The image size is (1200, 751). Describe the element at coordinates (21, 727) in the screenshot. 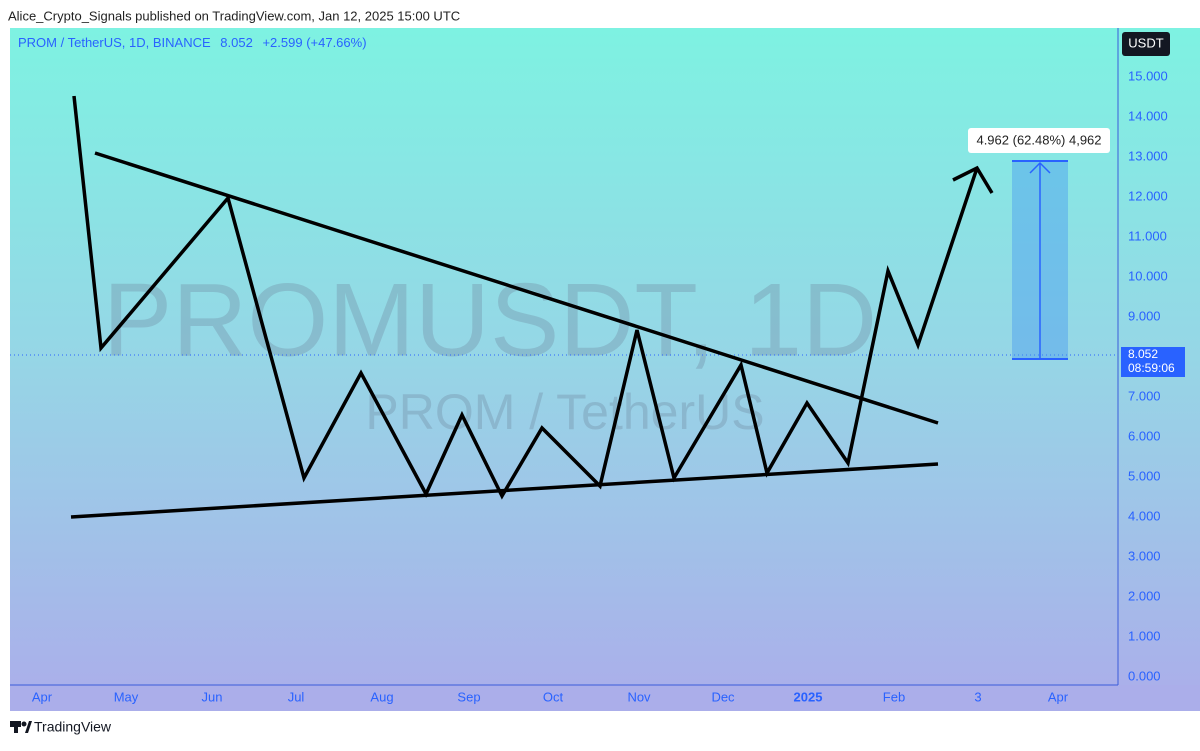

I see `tradingview-logo` at that location.